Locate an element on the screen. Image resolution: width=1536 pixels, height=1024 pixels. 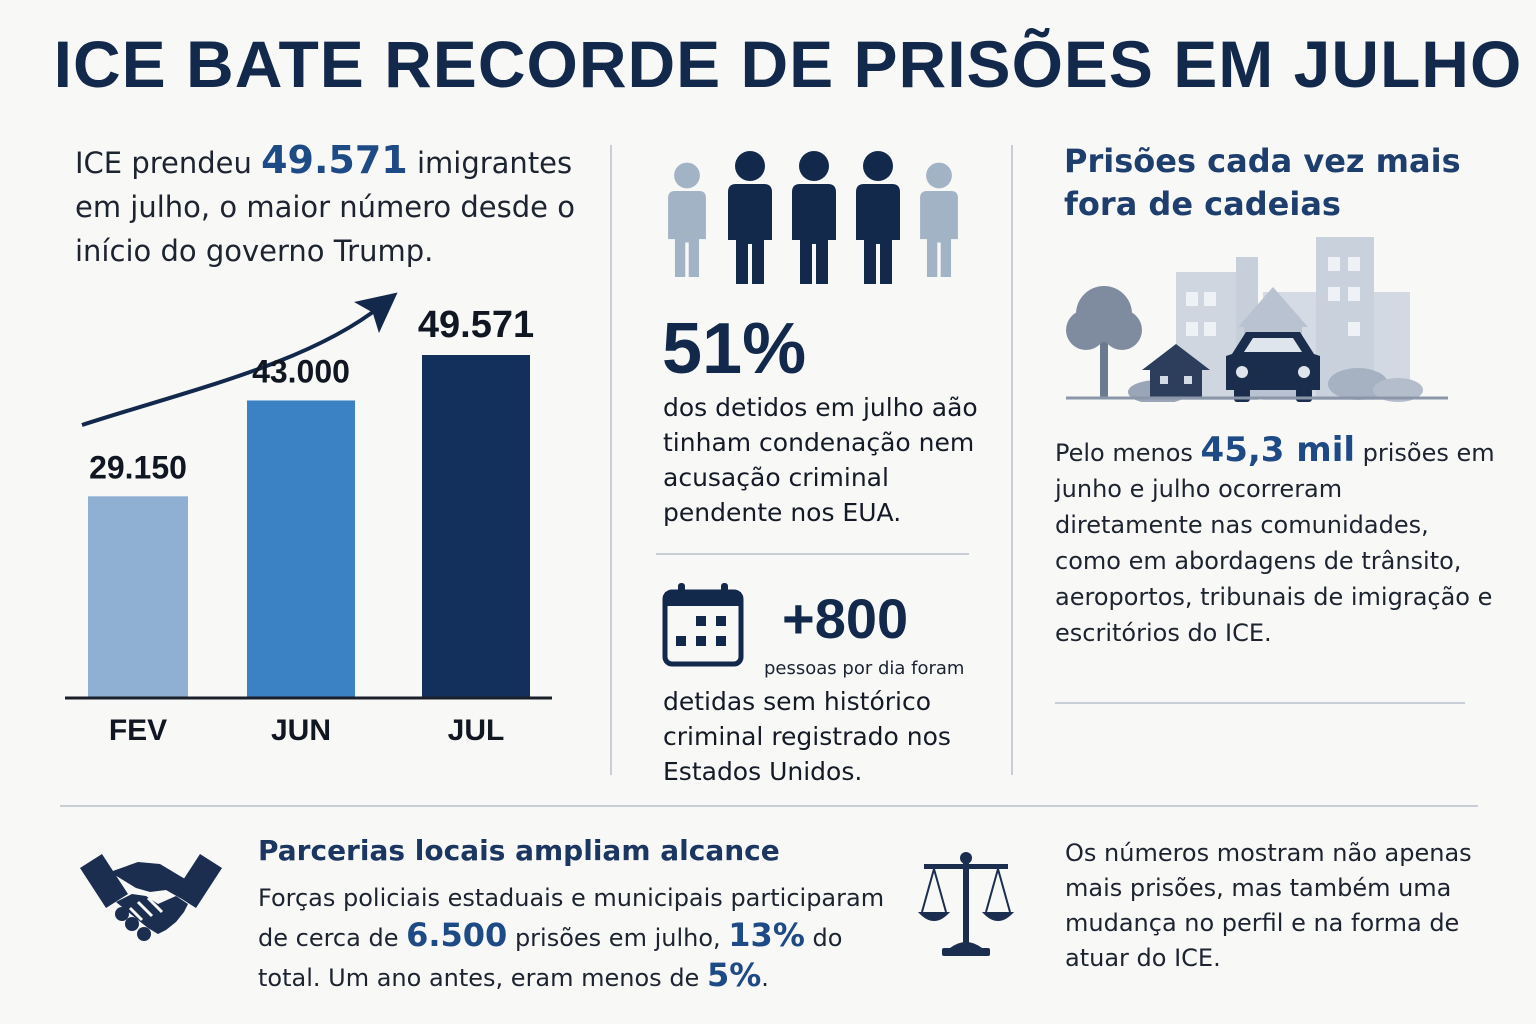
bar-group: 29.150 FEV 43.000 JUN 49.571 JUL is located at coordinates (311, 525).